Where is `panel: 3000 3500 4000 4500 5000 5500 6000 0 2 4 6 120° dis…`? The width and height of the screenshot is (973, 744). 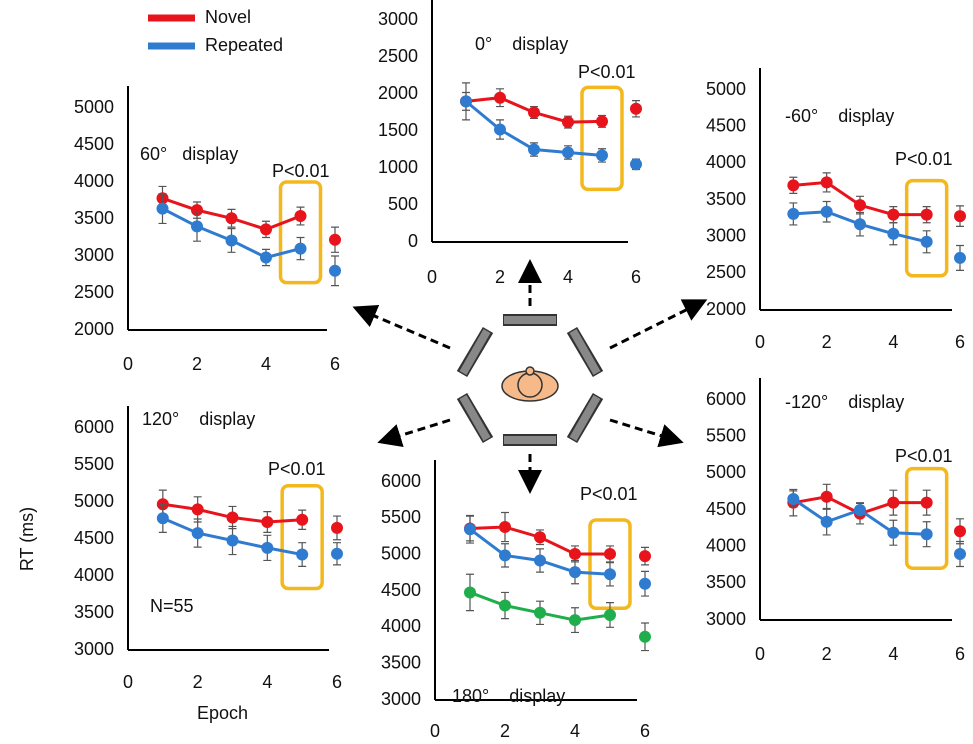
panel: 3000 3500 4000 4500 5000 5500 6000 0 2 4 6 120° dis… is located at coordinates (180, 564).